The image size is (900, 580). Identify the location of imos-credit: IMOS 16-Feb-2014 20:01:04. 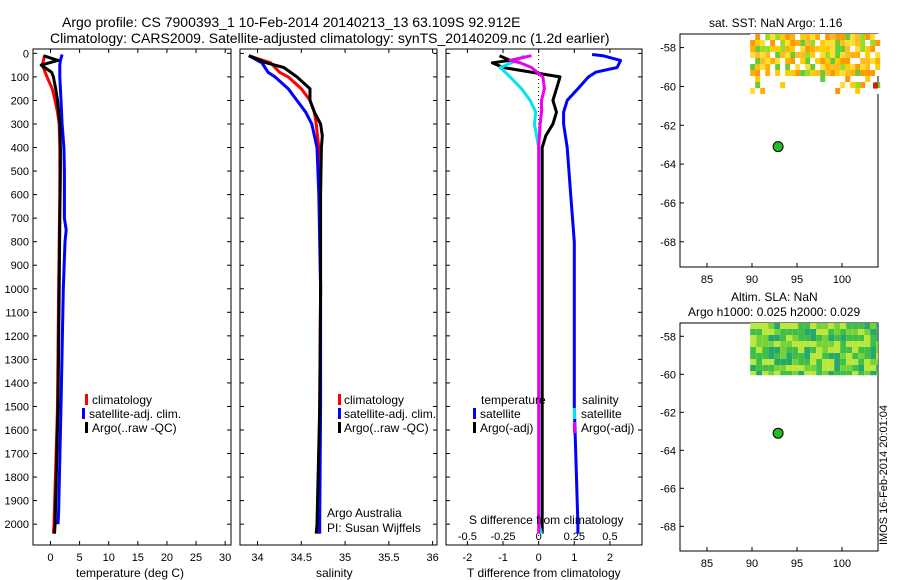
(884, 475).